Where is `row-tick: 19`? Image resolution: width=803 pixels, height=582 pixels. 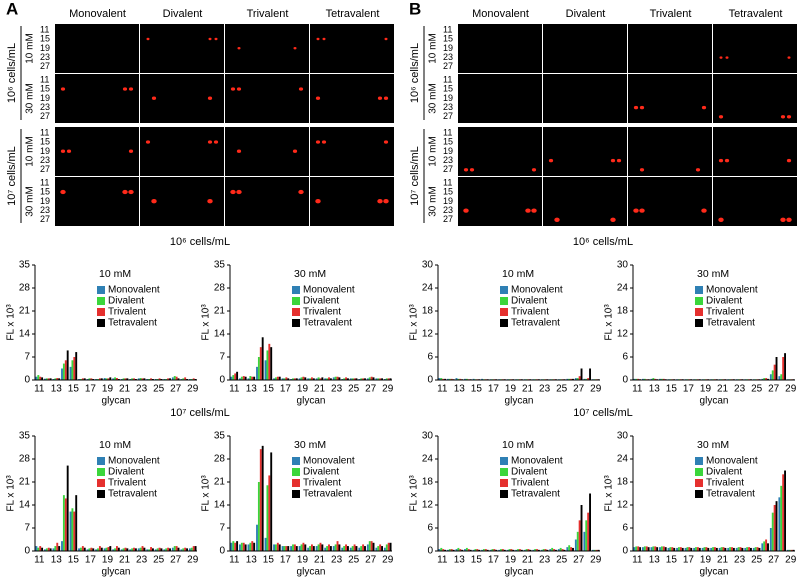 row-tick: 19 is located at coordinates (448, 48).